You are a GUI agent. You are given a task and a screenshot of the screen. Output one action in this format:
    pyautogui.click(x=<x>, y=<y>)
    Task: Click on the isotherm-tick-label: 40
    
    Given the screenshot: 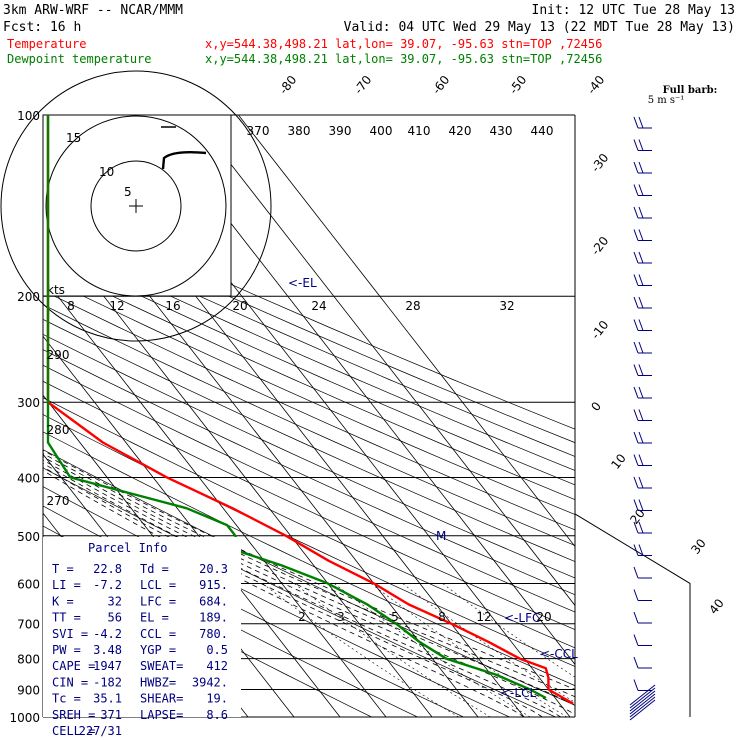 What is the action you would take?
    pyautogui.click(x=716, y=606)
    